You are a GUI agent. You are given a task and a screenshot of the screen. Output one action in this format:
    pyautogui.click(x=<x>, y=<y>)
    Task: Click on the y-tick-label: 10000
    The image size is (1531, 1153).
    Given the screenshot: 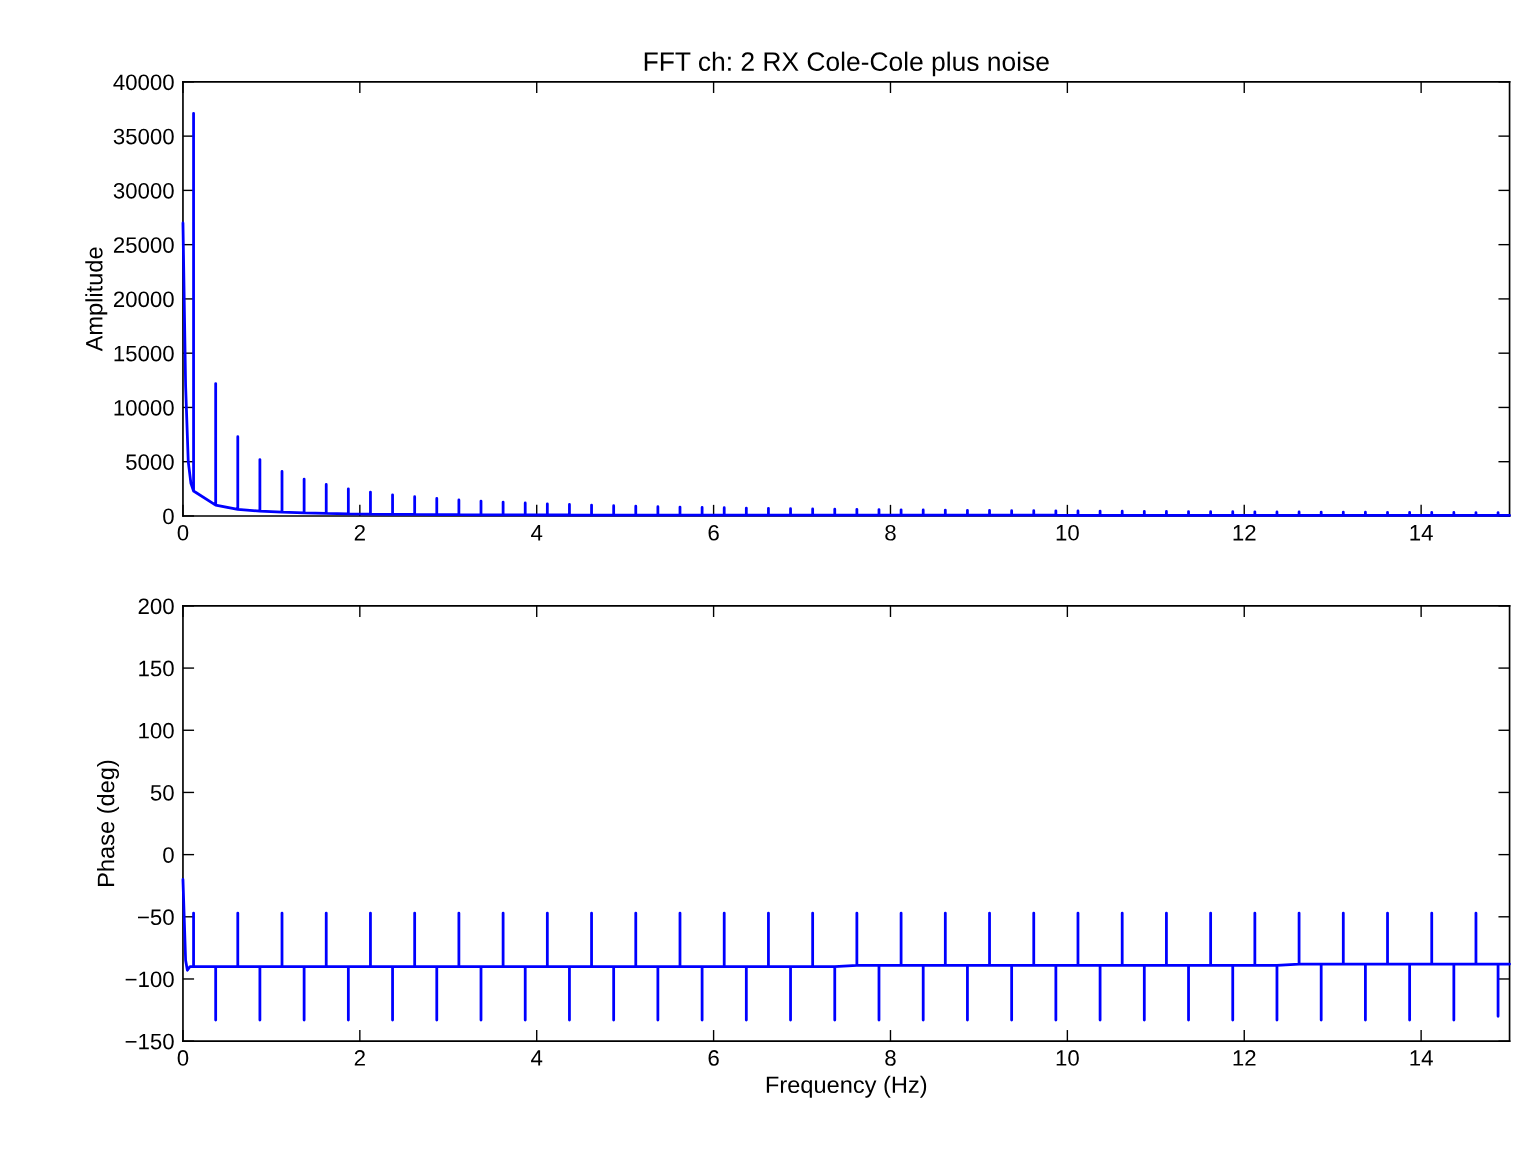 What is the action you would take?
    pyautogui.click(x=144, y=407)
    